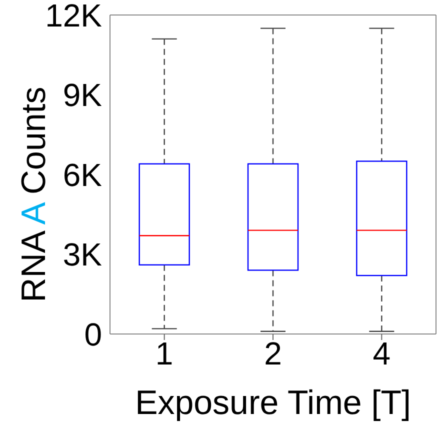  What do you see at coordinates (34, 194) in the screenshot?
I see `y-axis-title: RNA A Counts` at bounding box center [34, 194].